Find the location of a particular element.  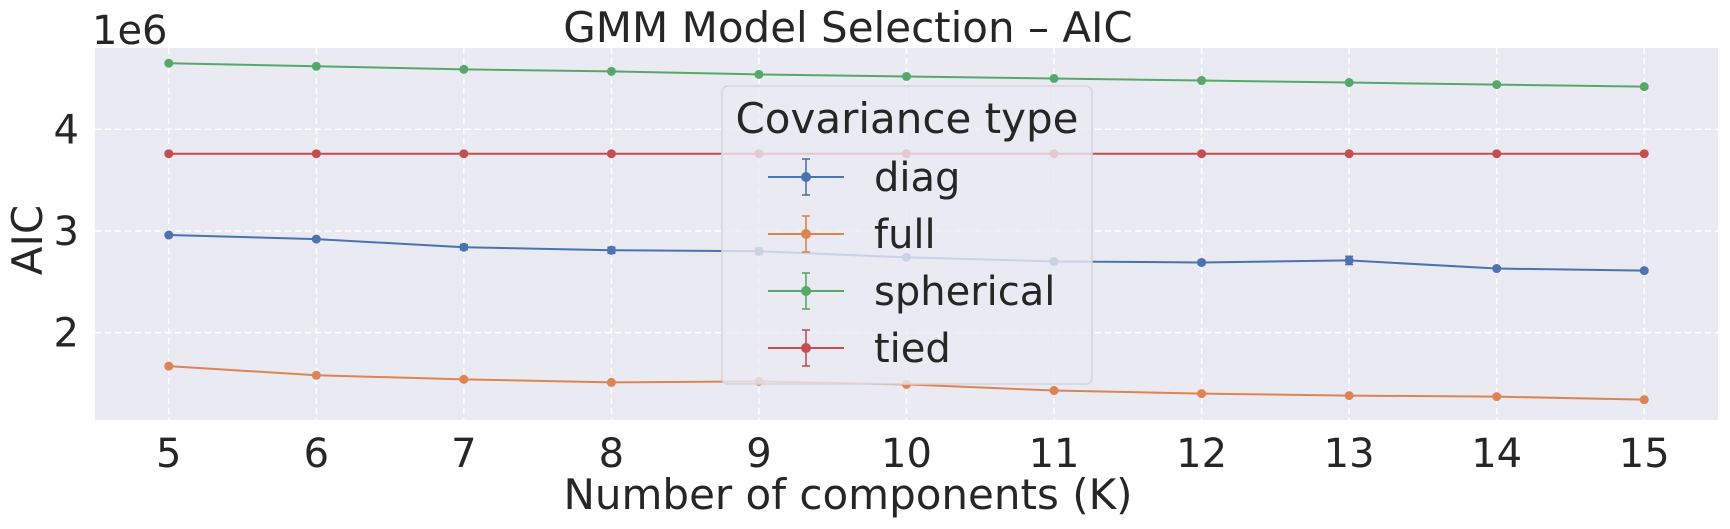

x-tick-label: 13 is located at coordinates (1349, 454).